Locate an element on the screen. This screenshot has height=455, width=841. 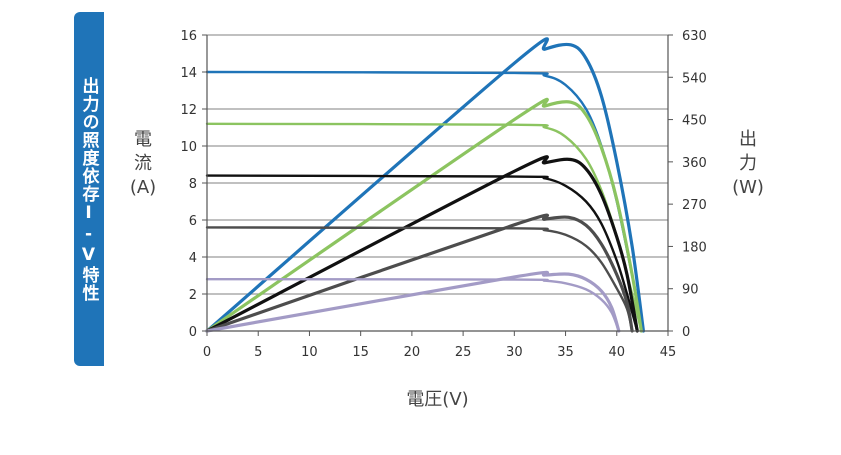
x-tick-label: 10 is located at coordinates (309, 352).